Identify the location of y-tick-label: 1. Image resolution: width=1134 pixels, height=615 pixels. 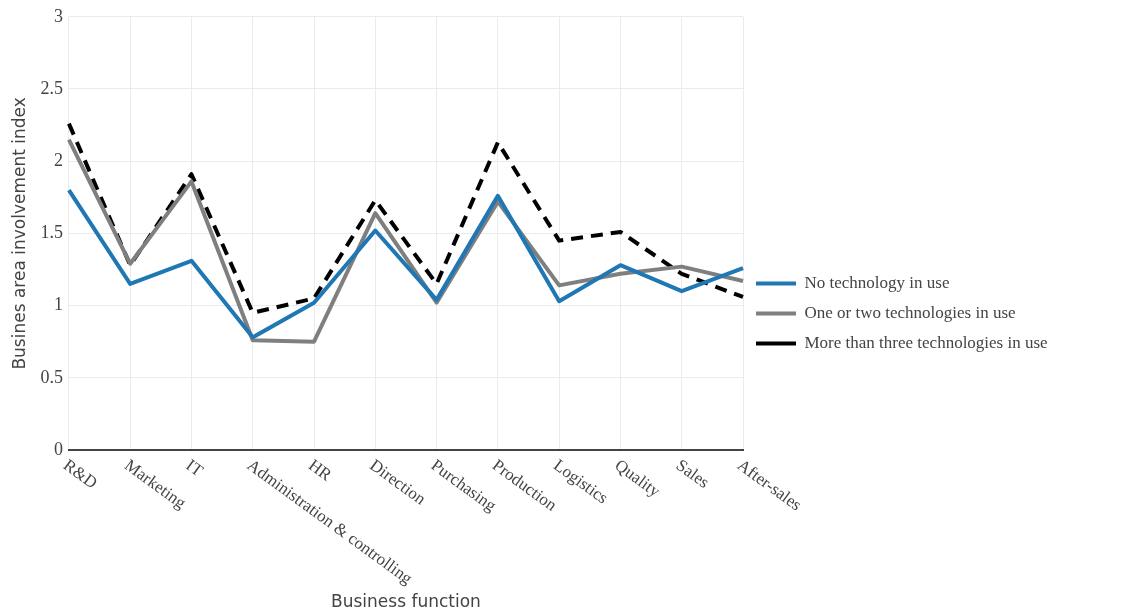
(58, 304).